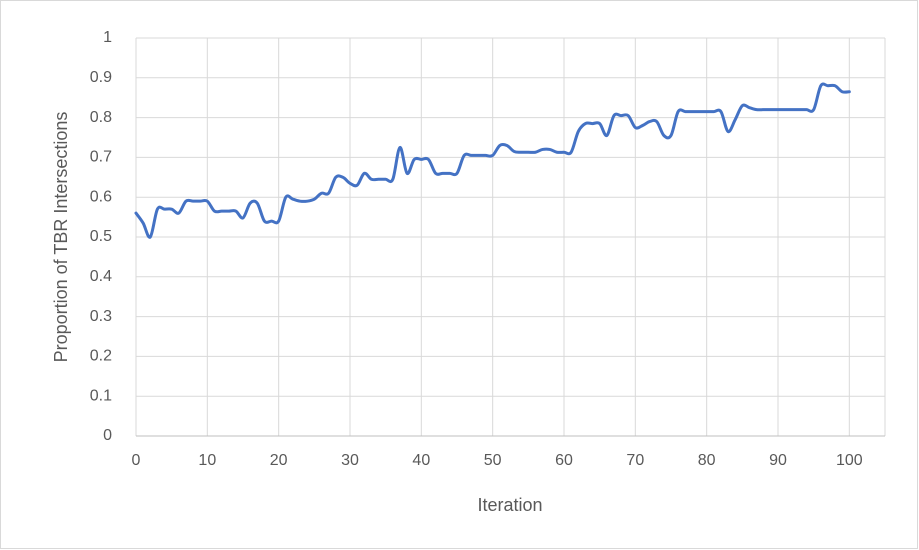 The image size is (919, 550). Describe the element at coordinates (635, 460) in the screenshot. I see `x-tick-label: 70` at that location.